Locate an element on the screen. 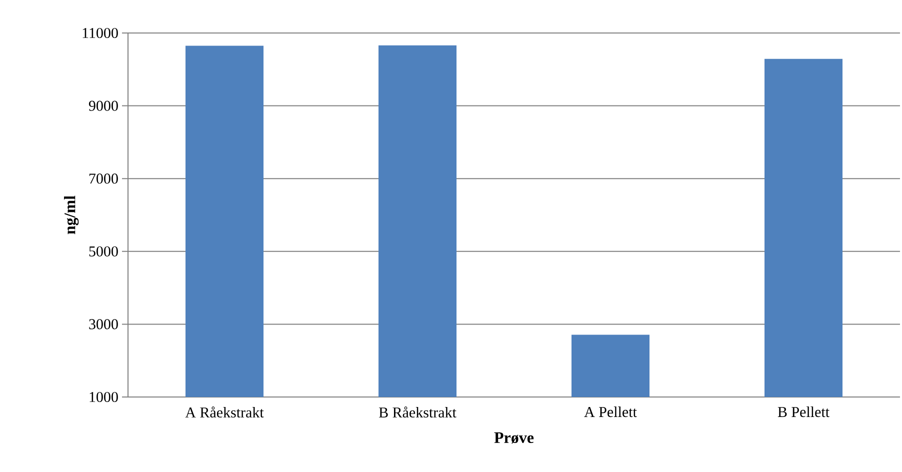 The height and width of the screenshot is (472, 902). x-tick-label: B Råekstrakt is located at coordinates (417, 412).